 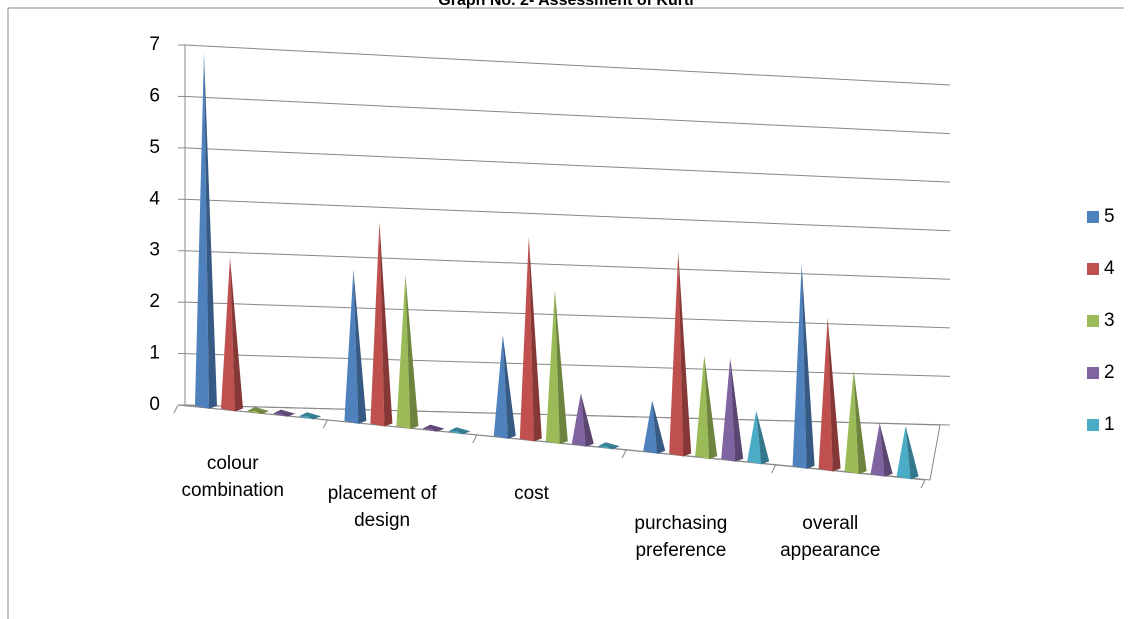 I want to click on y-tick-label: 6, so click(x=154, y=95).